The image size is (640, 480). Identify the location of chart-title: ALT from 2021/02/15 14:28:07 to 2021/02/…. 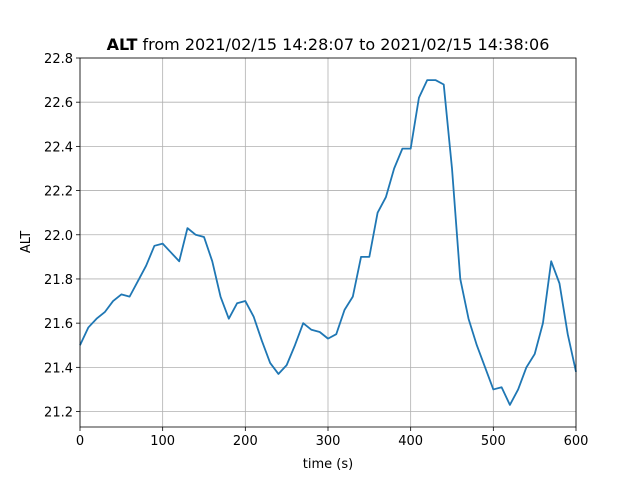
(328, 44).